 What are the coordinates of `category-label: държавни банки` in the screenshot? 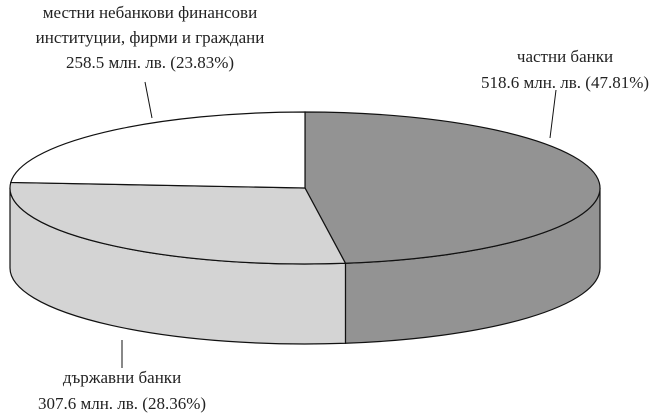 It's located at (122, 377).